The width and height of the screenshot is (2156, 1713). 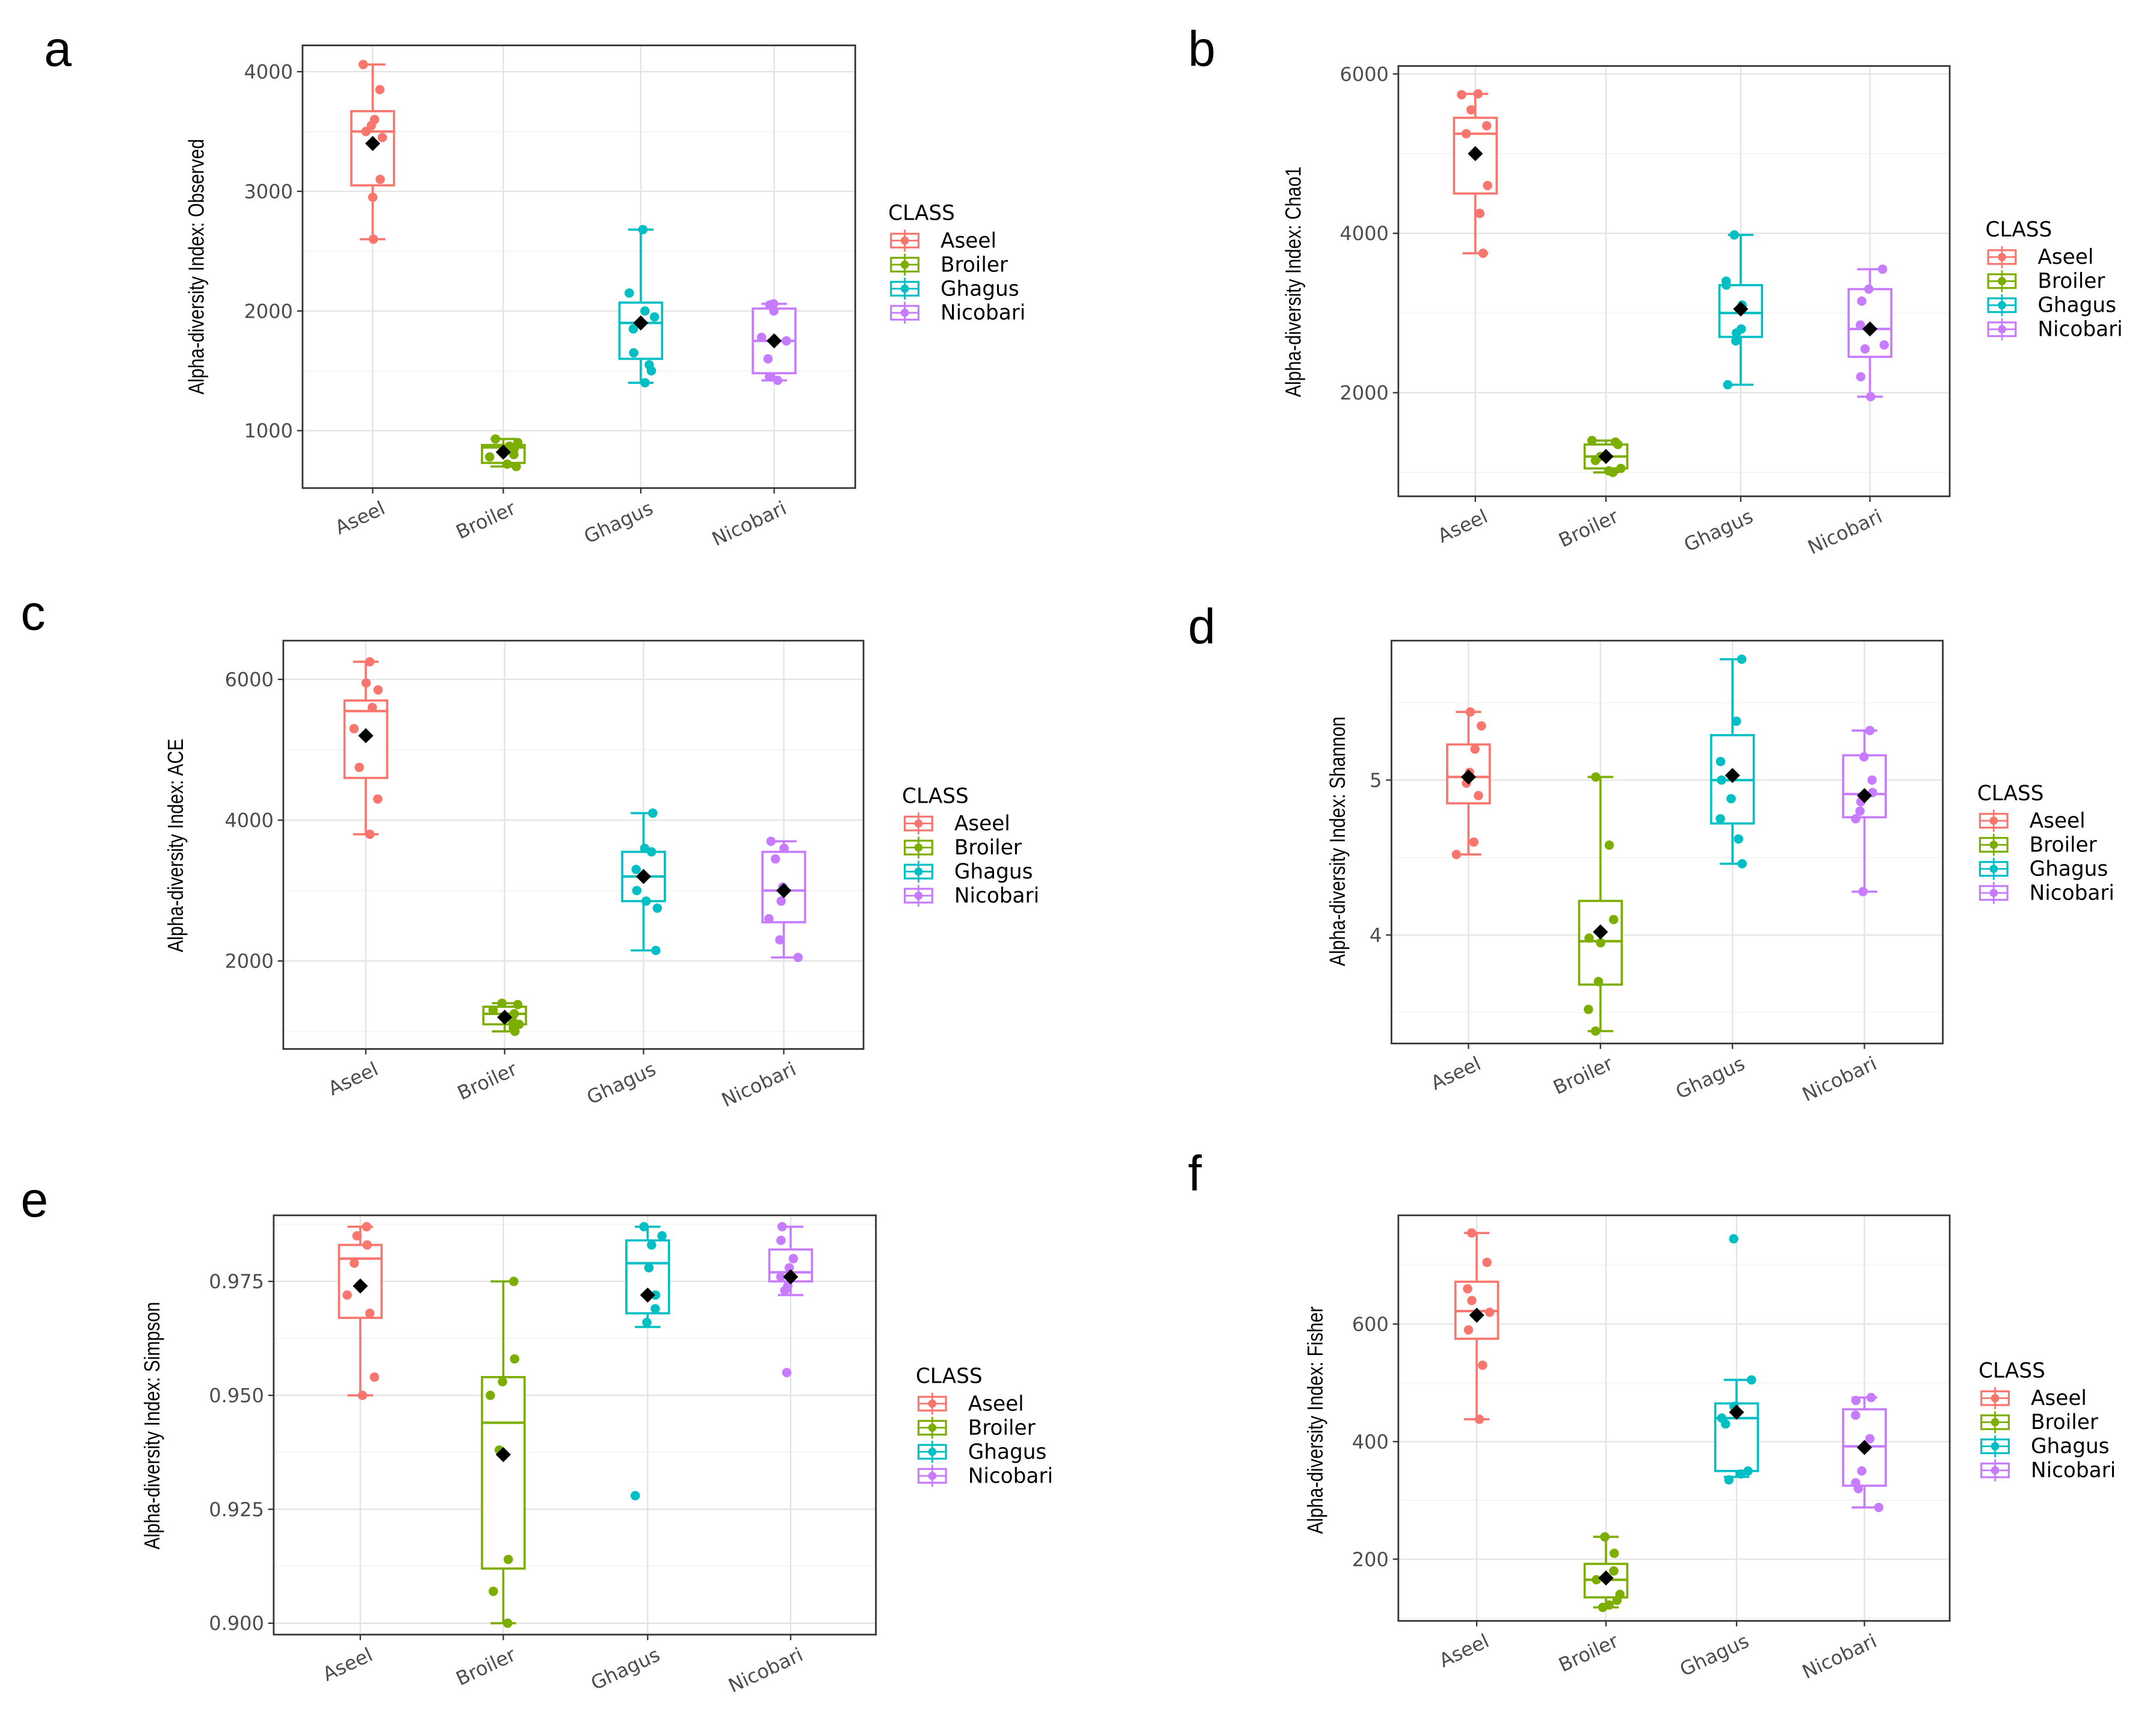 I want to click on y-tick-label: 400, so click(x=1370, y=1441).